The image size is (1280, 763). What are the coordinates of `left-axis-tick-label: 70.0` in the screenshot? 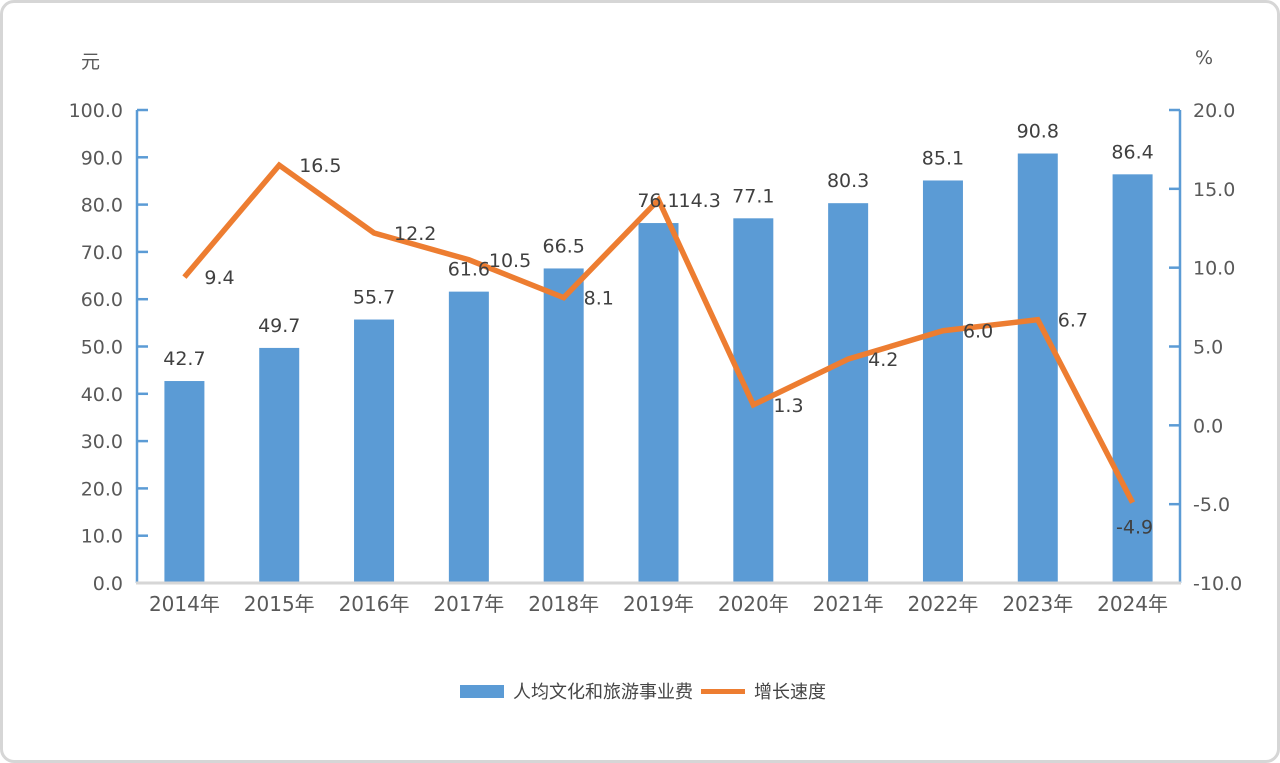 It's located at (102, 253).